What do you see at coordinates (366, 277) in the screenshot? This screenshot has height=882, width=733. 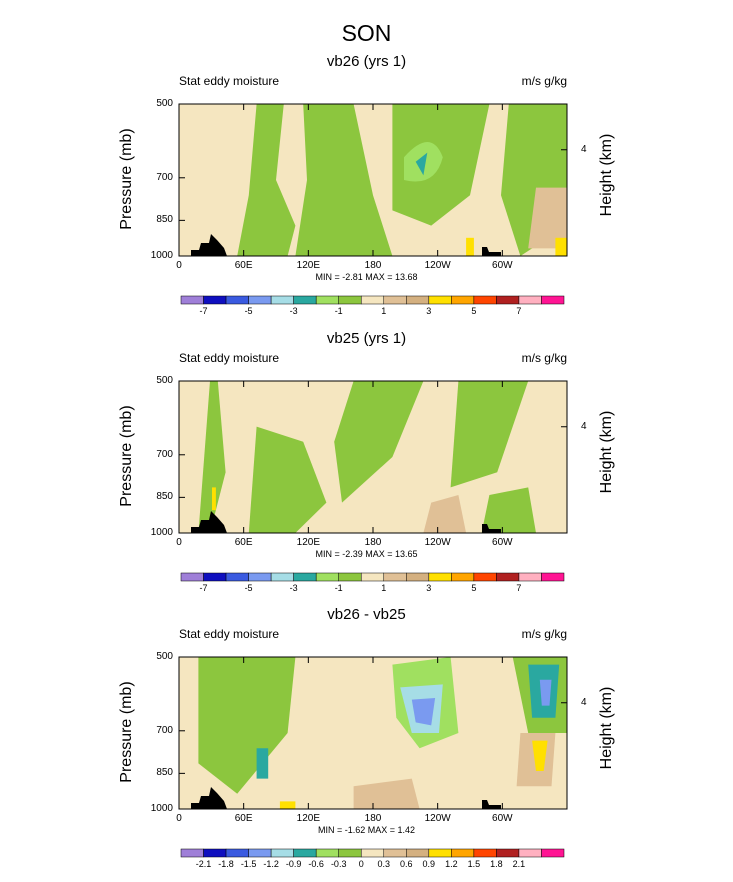 I see `min-max-text: MIN = -2.81 MAX = 13.68` at bounding box center [366, 277].